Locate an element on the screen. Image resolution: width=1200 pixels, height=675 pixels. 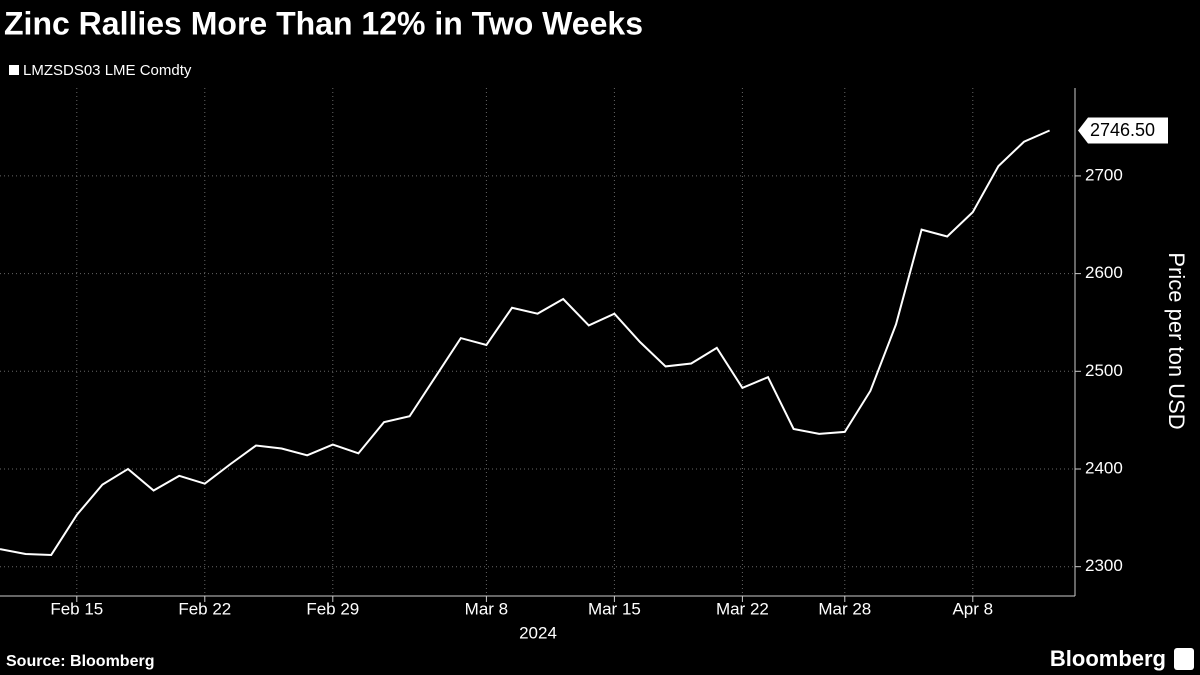
x-tick-label: Feb 15 is located at coordinates (76, 608).